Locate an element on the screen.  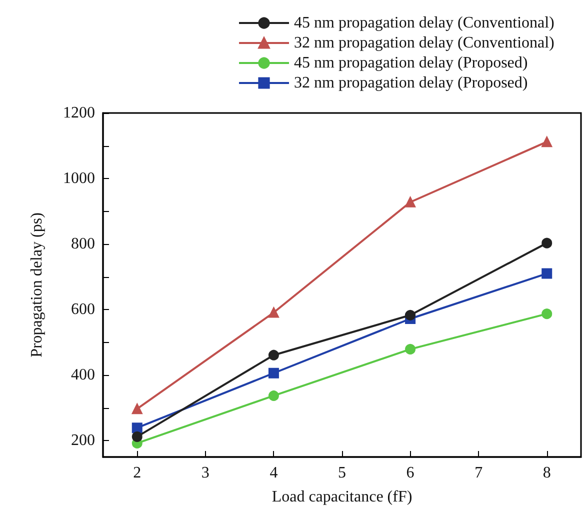
y-tick-label: 1200 is located at coordinates (79, 113).